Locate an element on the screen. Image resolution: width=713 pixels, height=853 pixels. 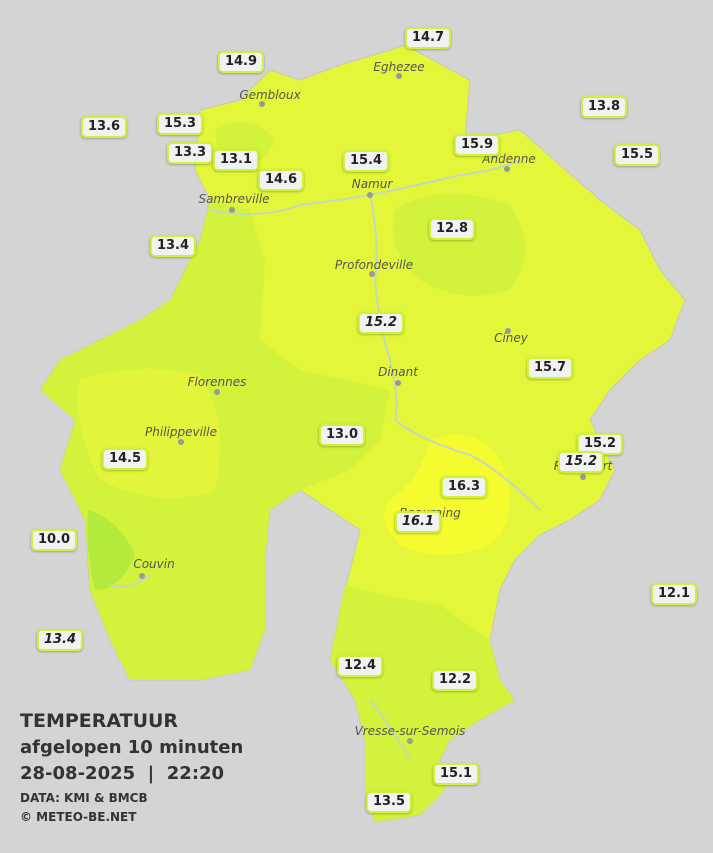
station-label: 12.4 is located at coordinates (360, 666).